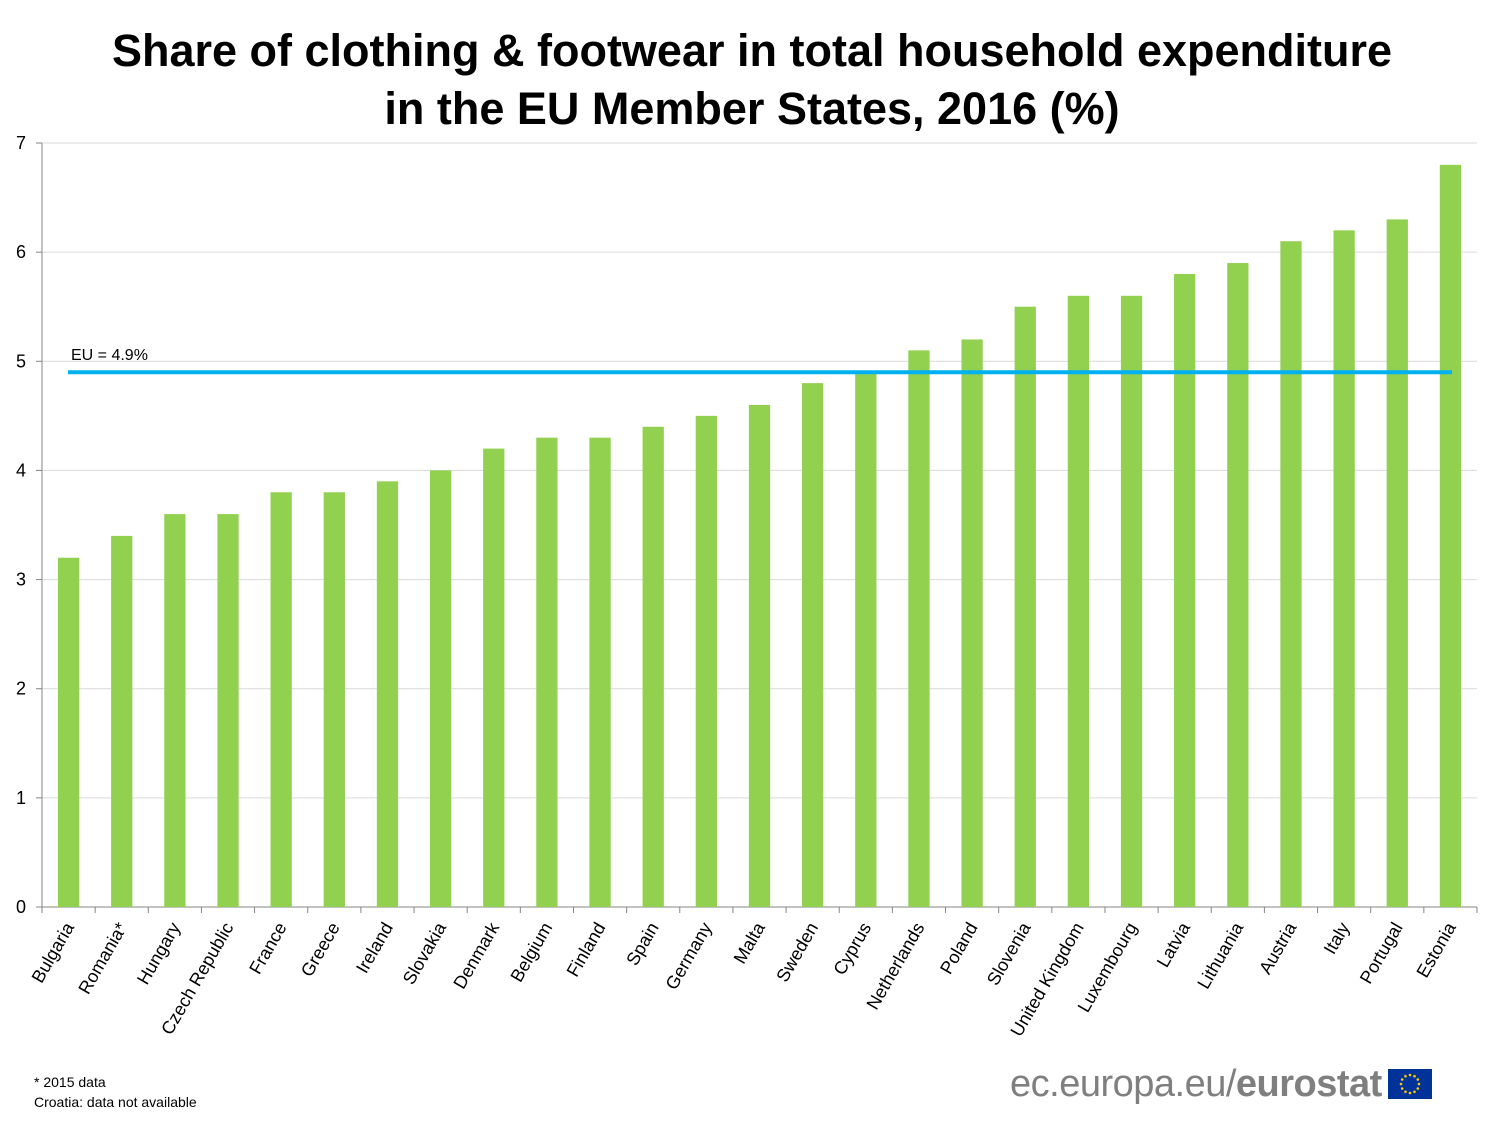 The width and height of the screenshot is (1504, 1127). What do you see at coordinates (425, 953) in the screenshot?
I see `x-tick-label: Slovakia` at bounding box center [425, 953].